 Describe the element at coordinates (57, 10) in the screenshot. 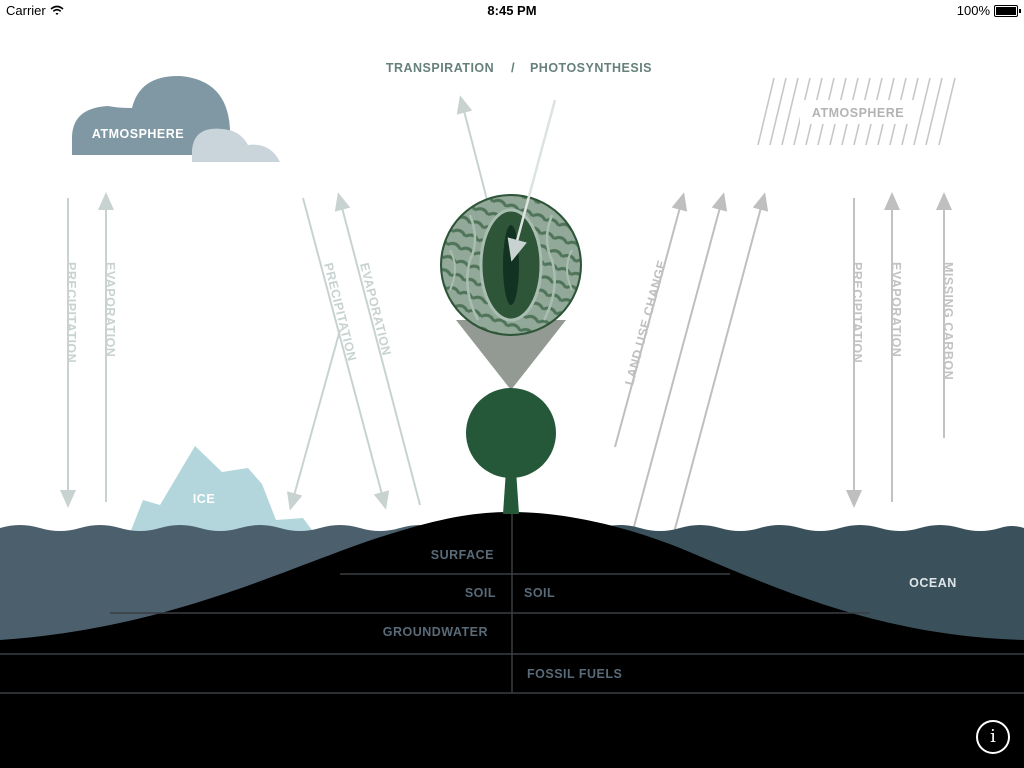

I see `wifi-icon` at that location.